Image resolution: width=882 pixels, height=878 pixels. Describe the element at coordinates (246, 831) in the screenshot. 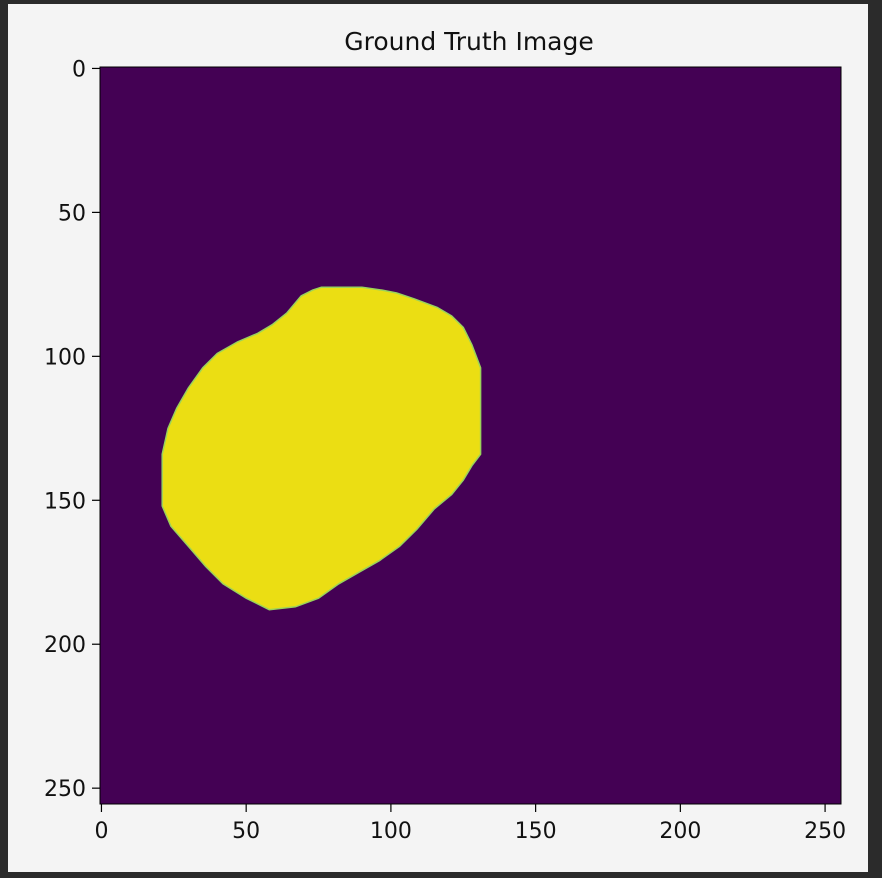

I see `x-tick-label: 50` at that location.